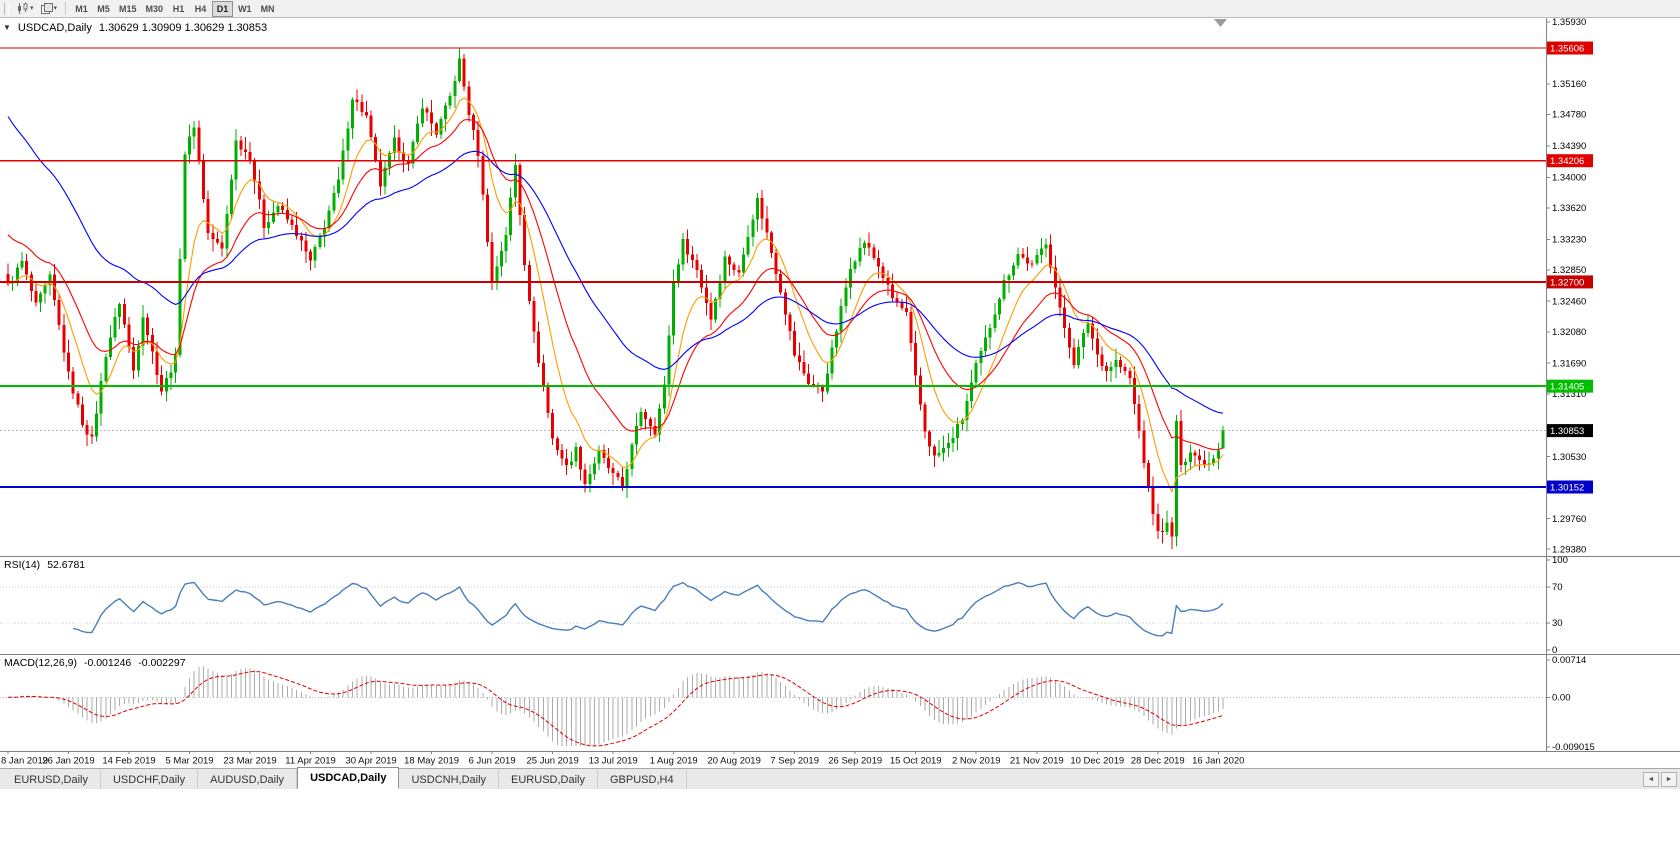 Image resolution: width=1680 pixels, height=847 pixels. What do you see at coordinates (1569, 457) in the screenshot?
I see `svg-text: 1.30530` at bounding box center [1569, 457].